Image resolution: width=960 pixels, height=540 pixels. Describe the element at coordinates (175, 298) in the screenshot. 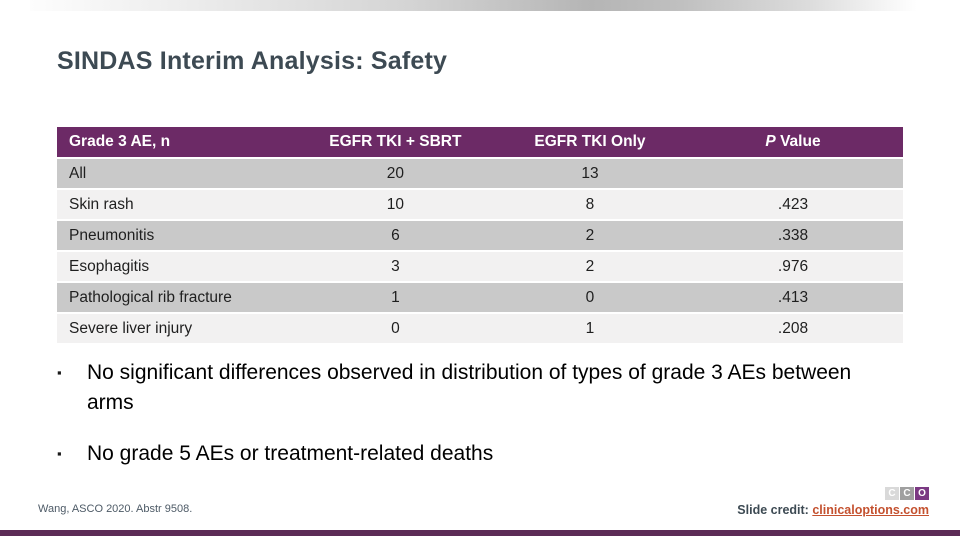

I see `row-label: Pathological rib fracture` at that location.